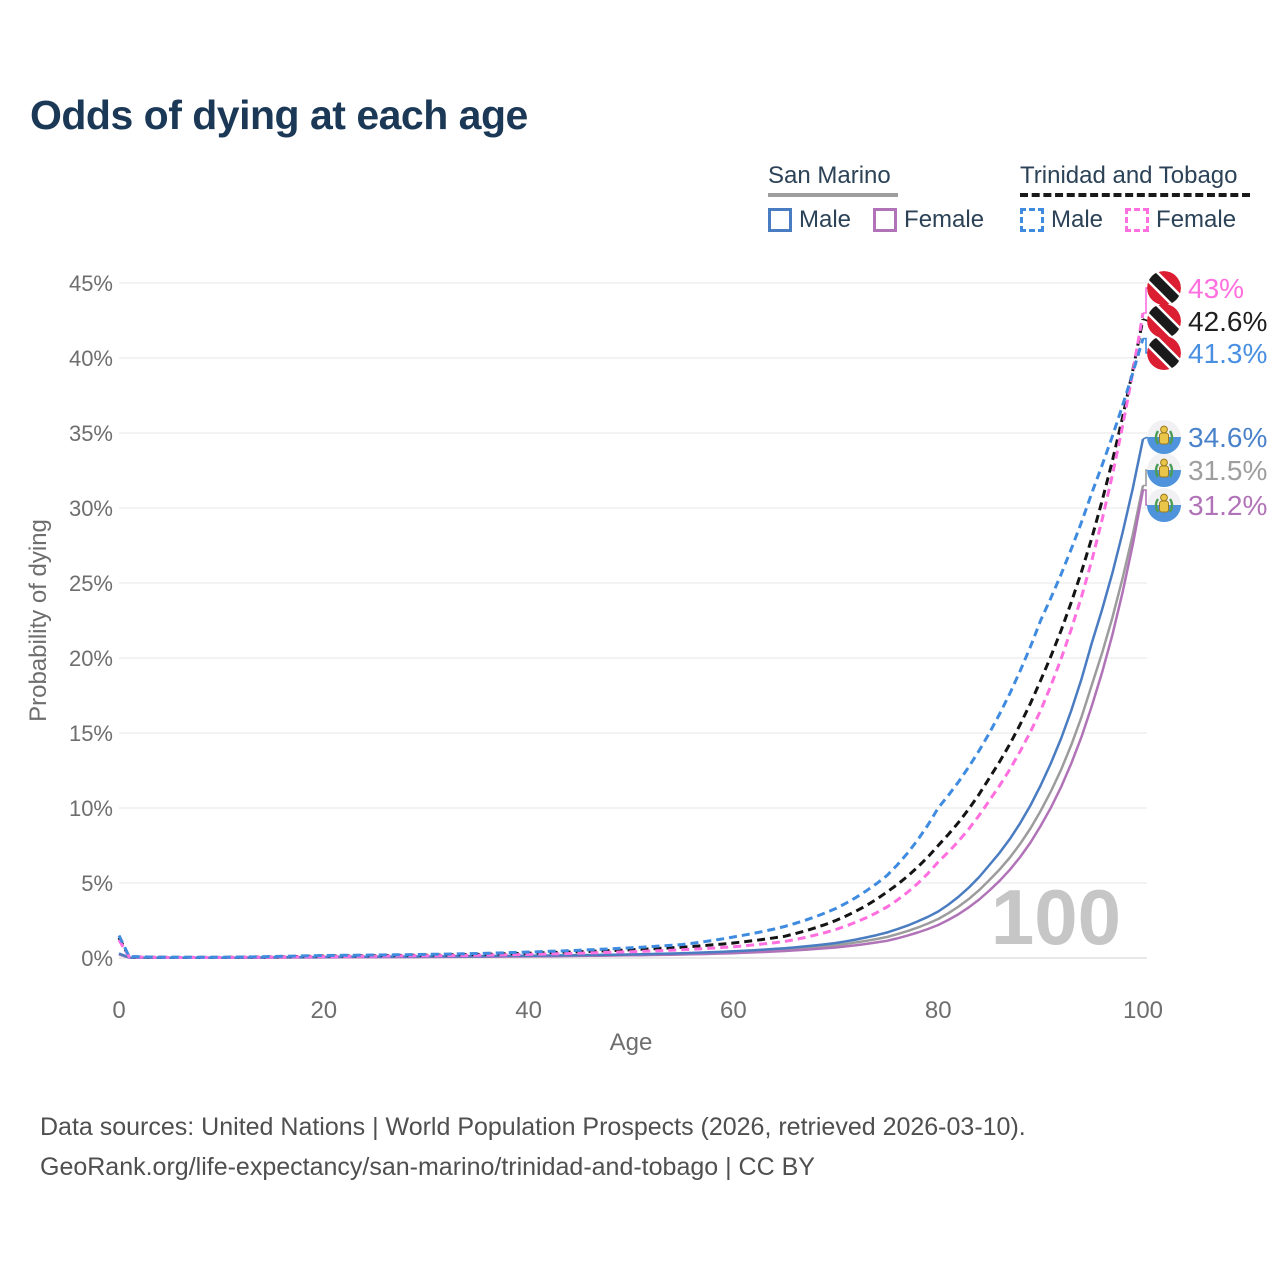  I want to click on end-label-sm-female: 31.2%, so click(1227, 505).